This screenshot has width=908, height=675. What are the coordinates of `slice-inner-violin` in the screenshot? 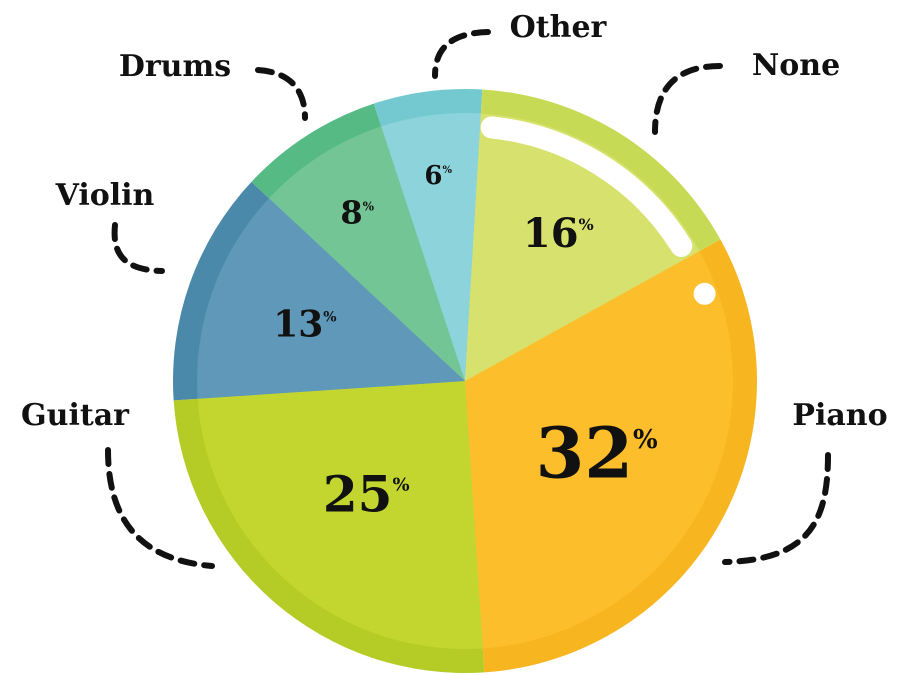 It's located at (331, 298).